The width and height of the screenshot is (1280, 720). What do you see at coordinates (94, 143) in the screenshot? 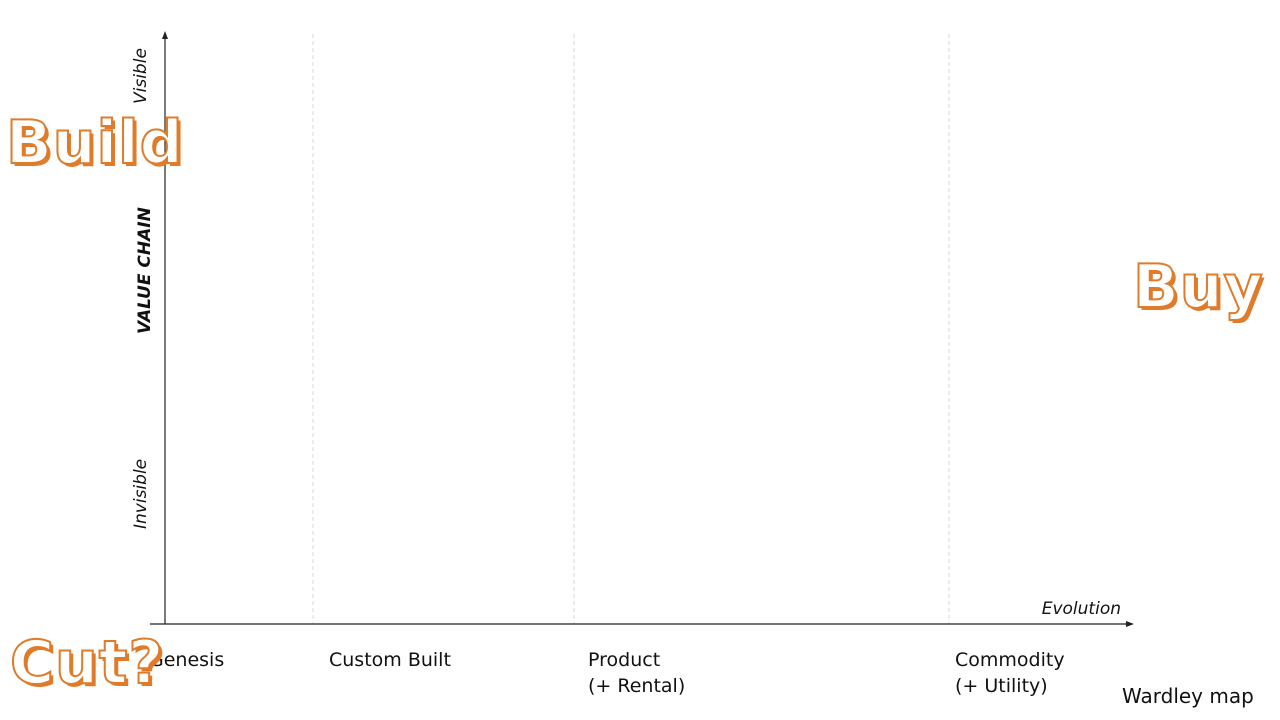
I see `annotation-build: Build` at bounding box center [94, 143].